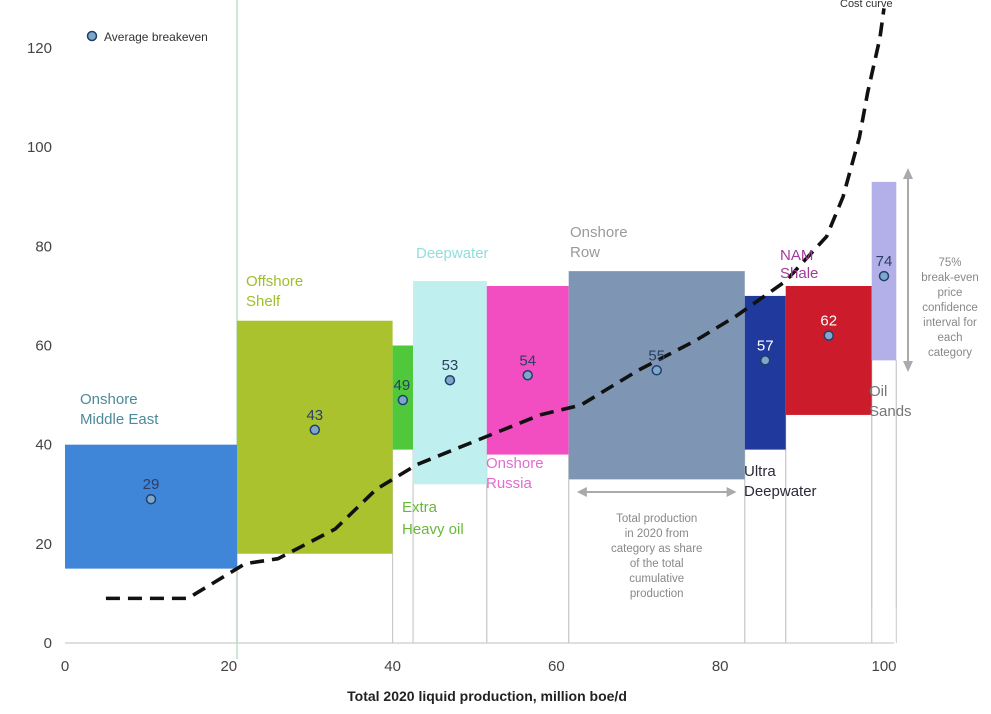  Describe the element at coordinates (656, 355) in the screenshot. I see `average-value-label: 55` at that location.